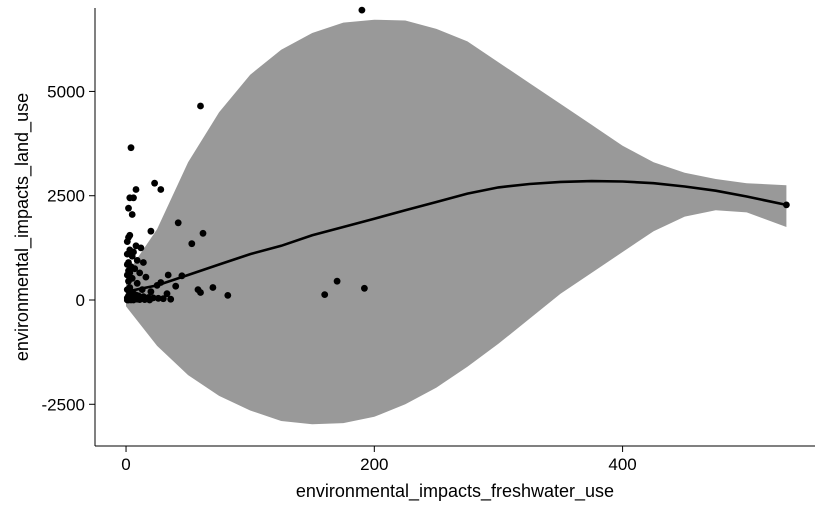 The width and height of the screenshot is (826, 510). What do you see at coordinates (622, 464) in the screenshot?
I see `x-tick-label: 400` at bounding box center [622, 464].